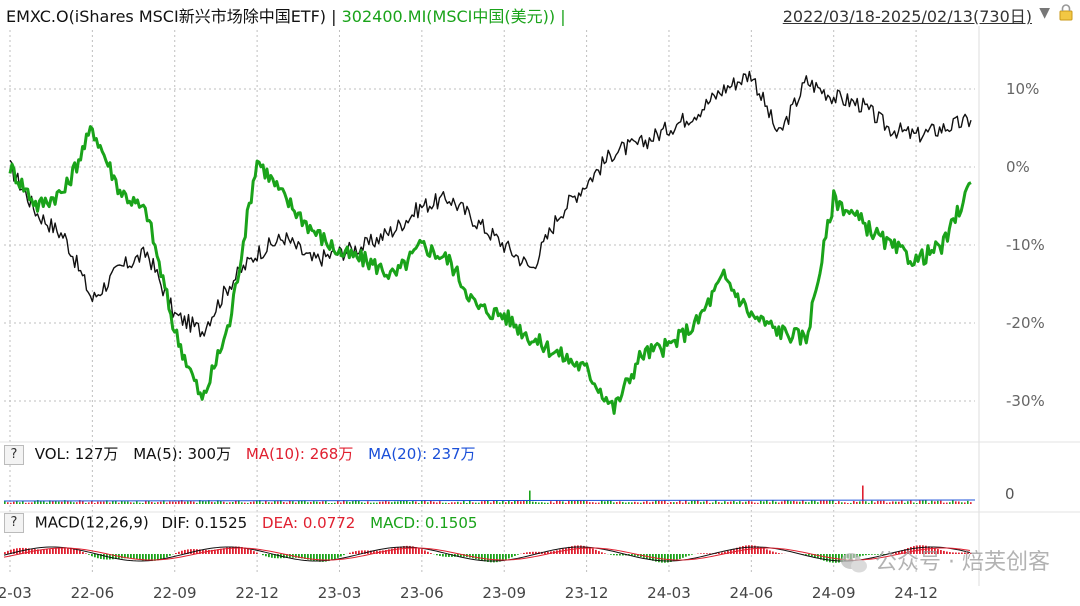 Image resolution: width=1080 pixels, height=606 pixels. I want to click on macd-help-button: ?, so click(14, 523).